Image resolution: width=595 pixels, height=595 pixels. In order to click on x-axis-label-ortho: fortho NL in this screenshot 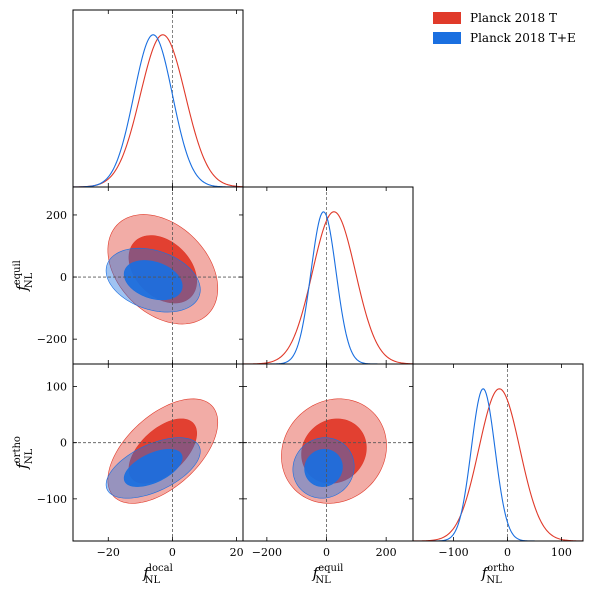, I will do `click(498, 574)`.